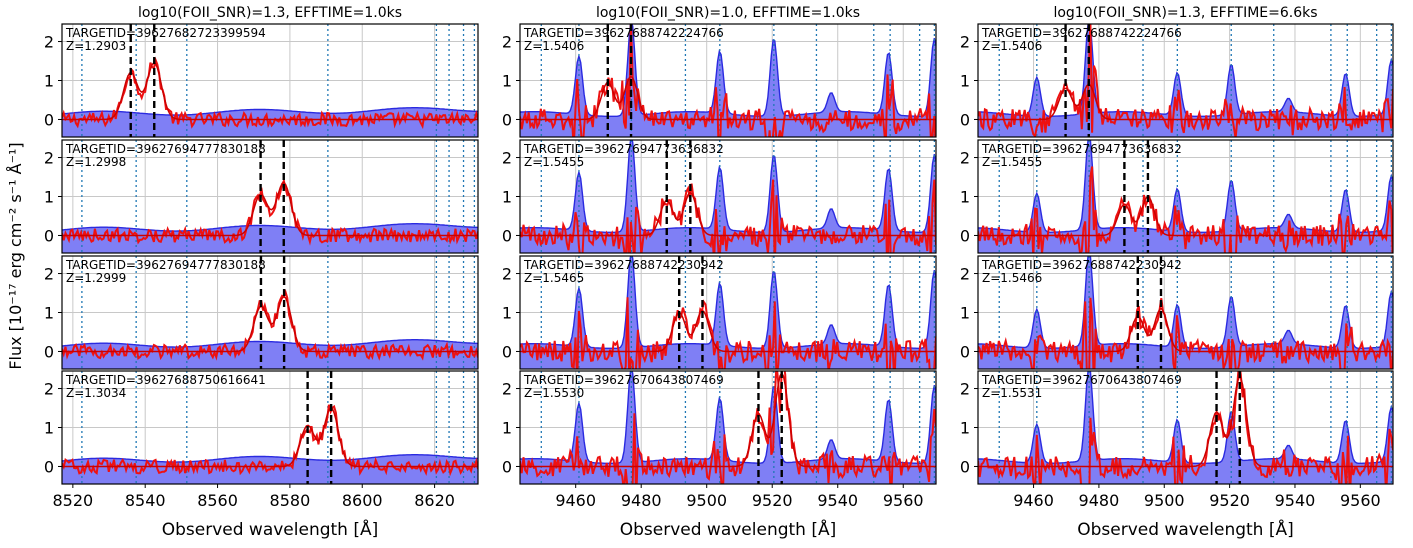 Image resolution: width=1413 pixels, height=548 pixels. Describe the element at coordinates (728, 13) in the screenshot. I see `chart-title: log10(FOII_SNR)=1.0, EFFTIME=1.0ks` at that location.